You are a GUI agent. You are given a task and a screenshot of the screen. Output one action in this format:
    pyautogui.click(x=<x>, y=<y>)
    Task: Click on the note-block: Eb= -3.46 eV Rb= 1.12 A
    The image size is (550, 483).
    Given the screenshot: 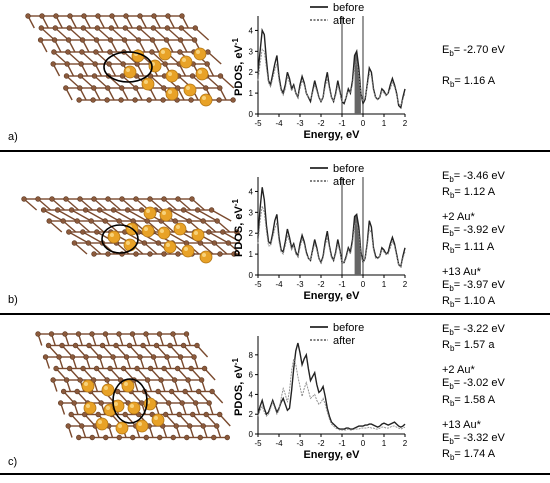 What is the action you would take?
    pyautogui.click(x=473, y=186)
    